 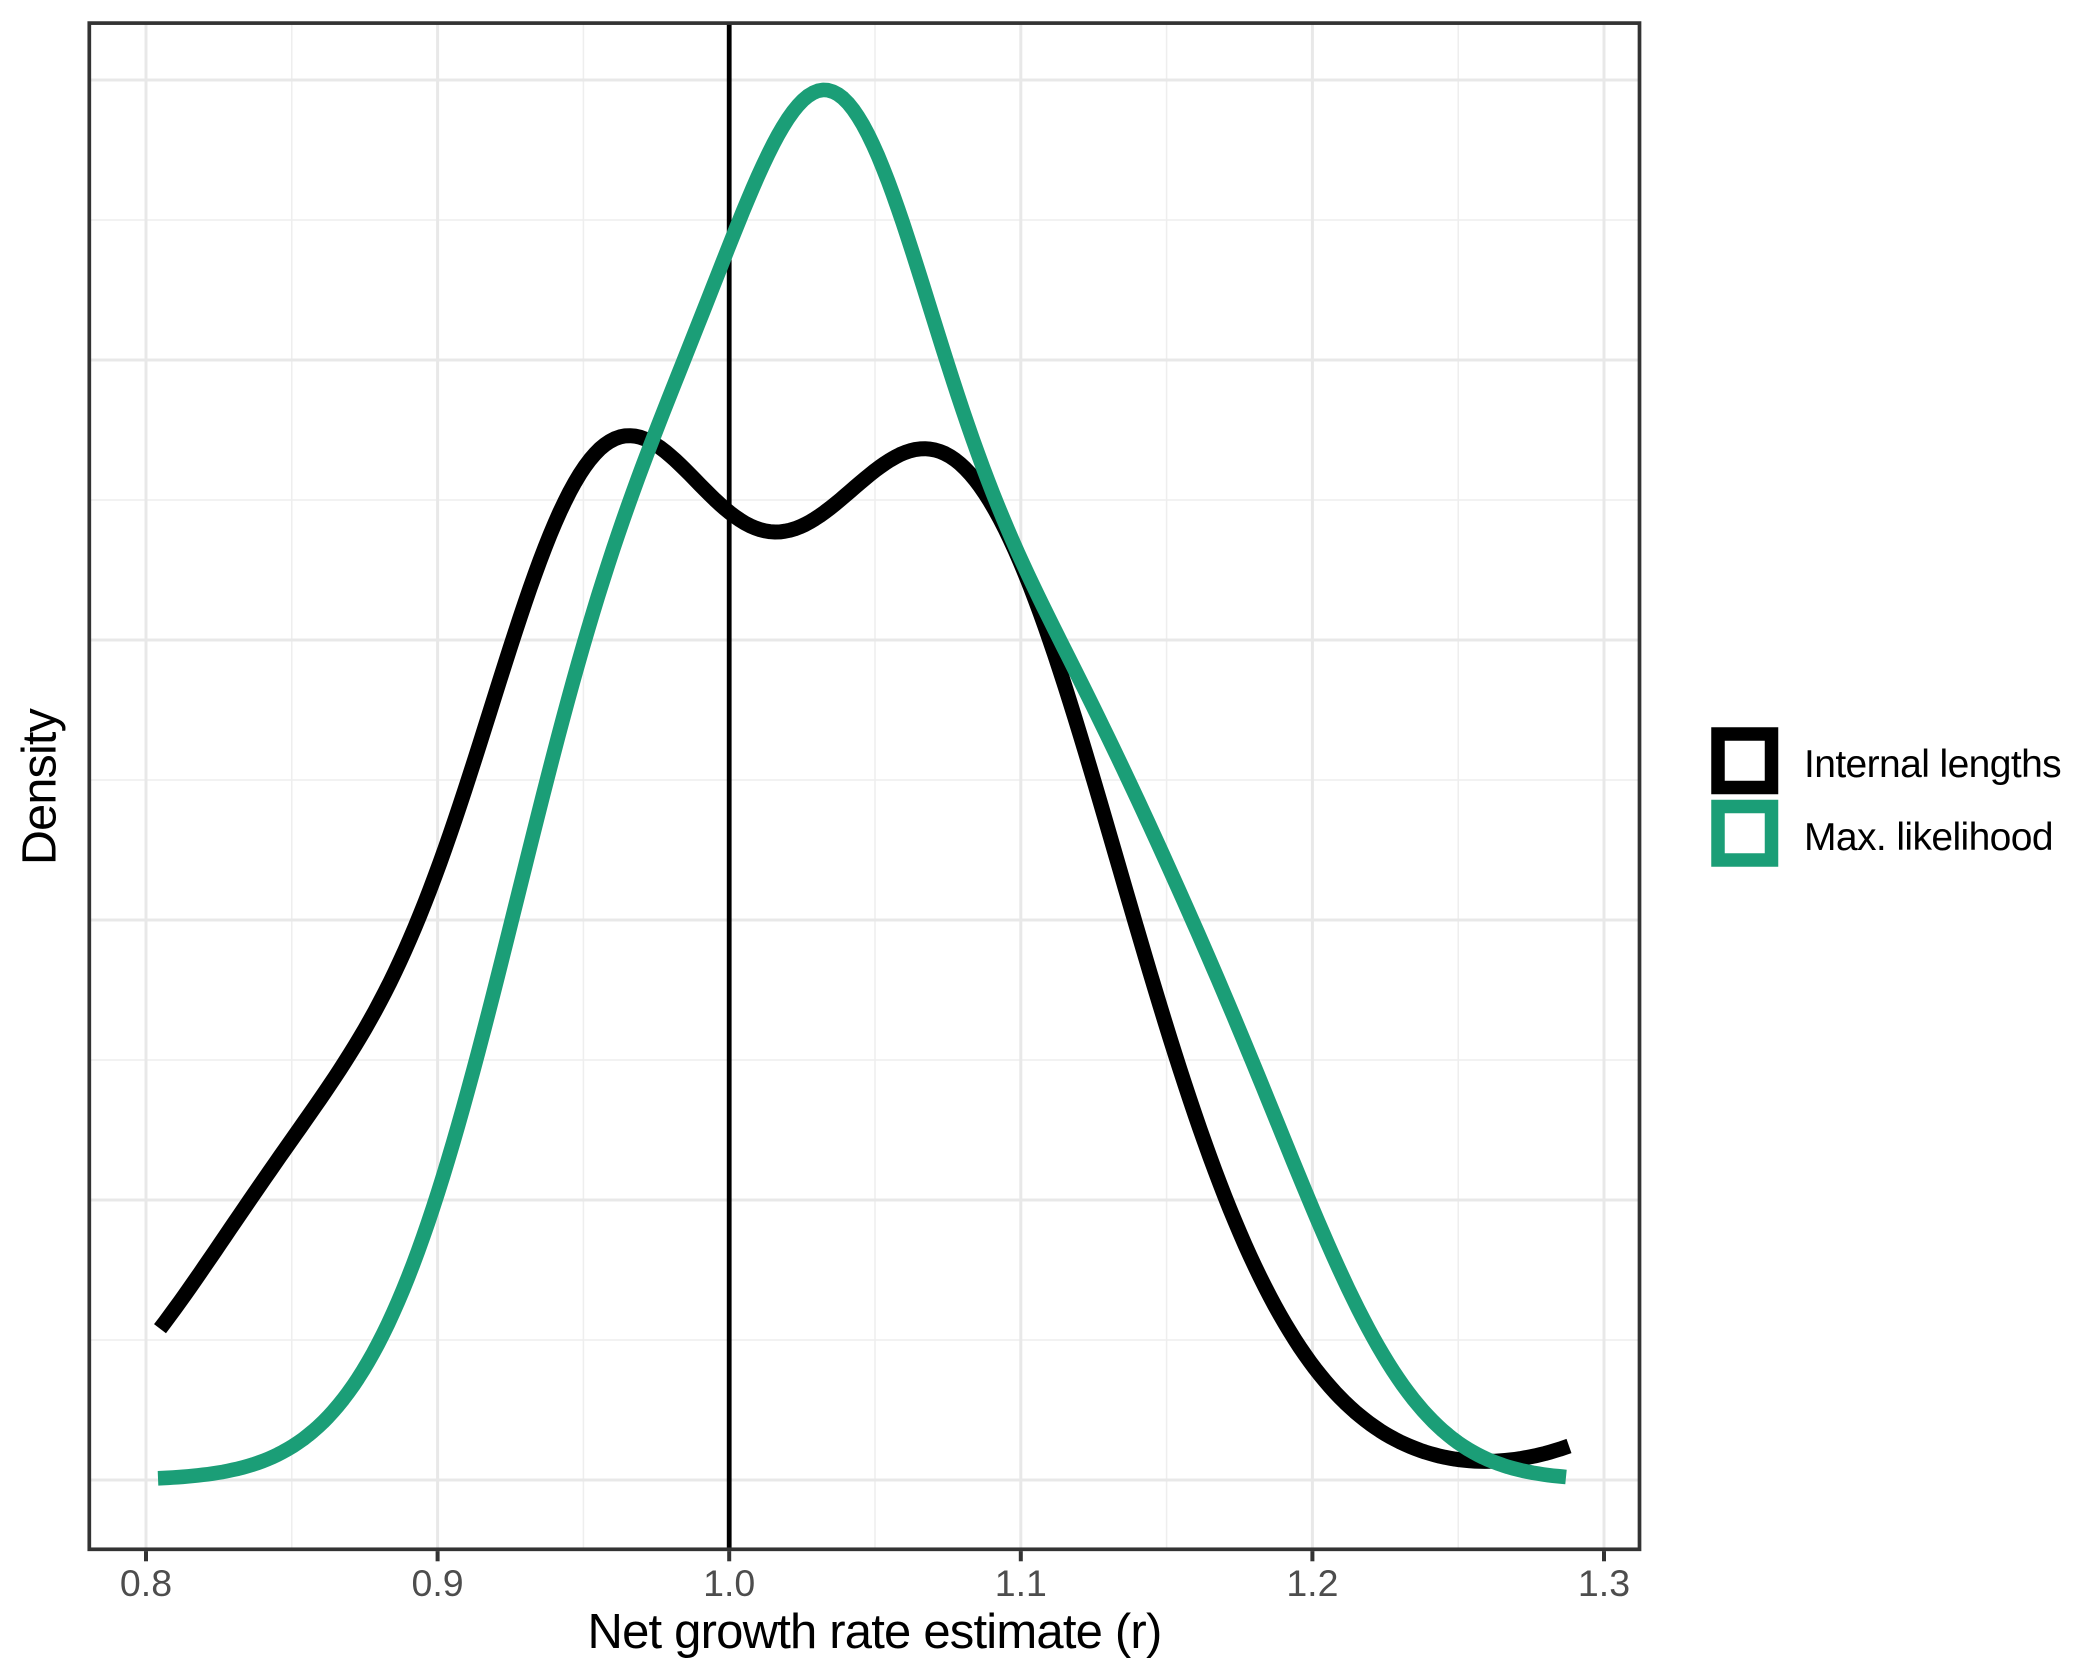 I want to click on svg-text: 1.2, so click(x=1312, y=1583).